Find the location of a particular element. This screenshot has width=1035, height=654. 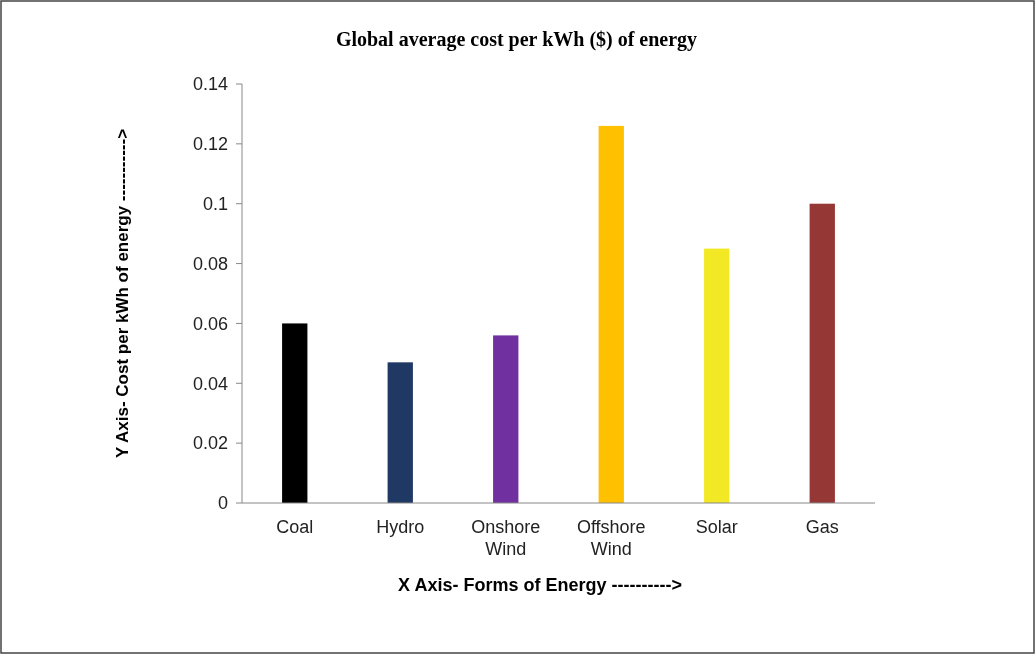

y-tick-label: 0.14 is located at coordinates (210, 84).